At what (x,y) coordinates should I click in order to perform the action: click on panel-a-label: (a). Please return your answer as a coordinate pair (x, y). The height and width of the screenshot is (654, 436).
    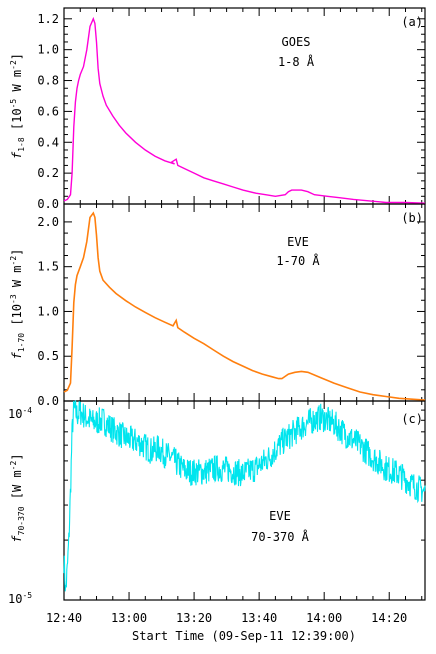
    Looking at the image, I should click on (412, 22).